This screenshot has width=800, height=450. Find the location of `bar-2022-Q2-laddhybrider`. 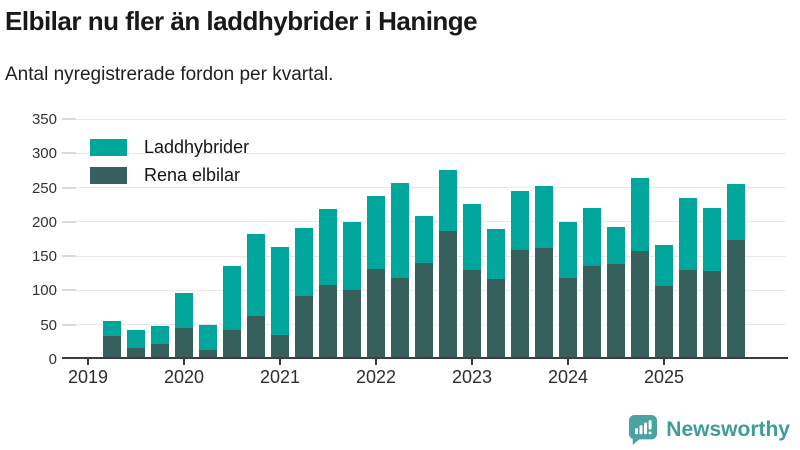

bar-2022-Q2-laddhybrider is located at coordinates (400, 231).